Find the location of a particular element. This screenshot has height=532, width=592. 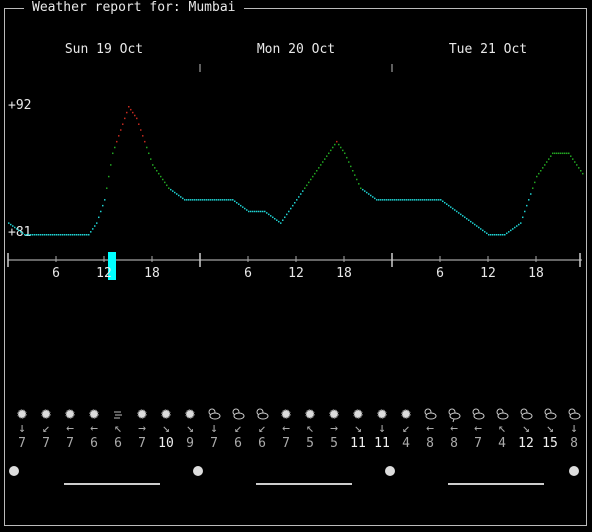

wind-speed: 9 is located at coordinates (190, 443).